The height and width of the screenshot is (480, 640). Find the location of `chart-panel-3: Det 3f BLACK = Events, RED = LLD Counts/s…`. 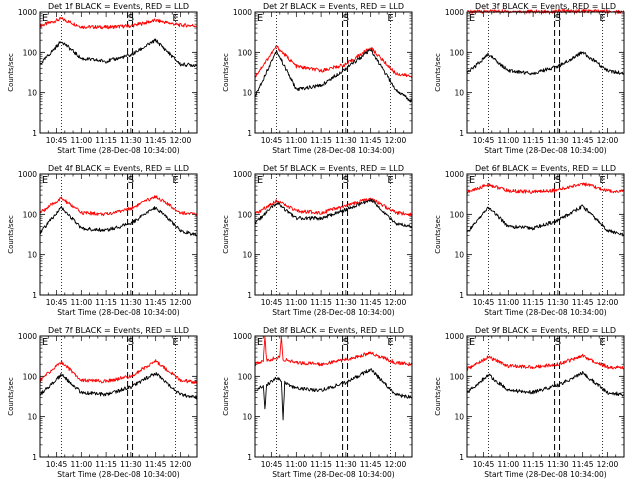

chart-panel-3: Det 3f BLACK = Events, RED = LLD Counts/s… is located at coordinates (529, 78).